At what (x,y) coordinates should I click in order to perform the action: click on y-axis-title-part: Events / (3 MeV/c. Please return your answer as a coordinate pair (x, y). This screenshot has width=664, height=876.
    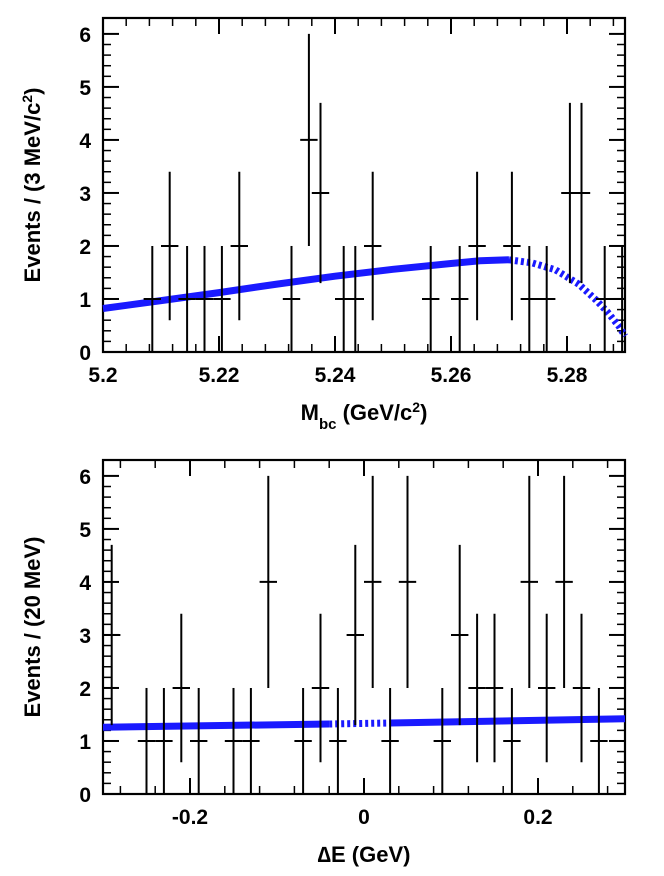
    Looking at the image, I should click on (32, 193).